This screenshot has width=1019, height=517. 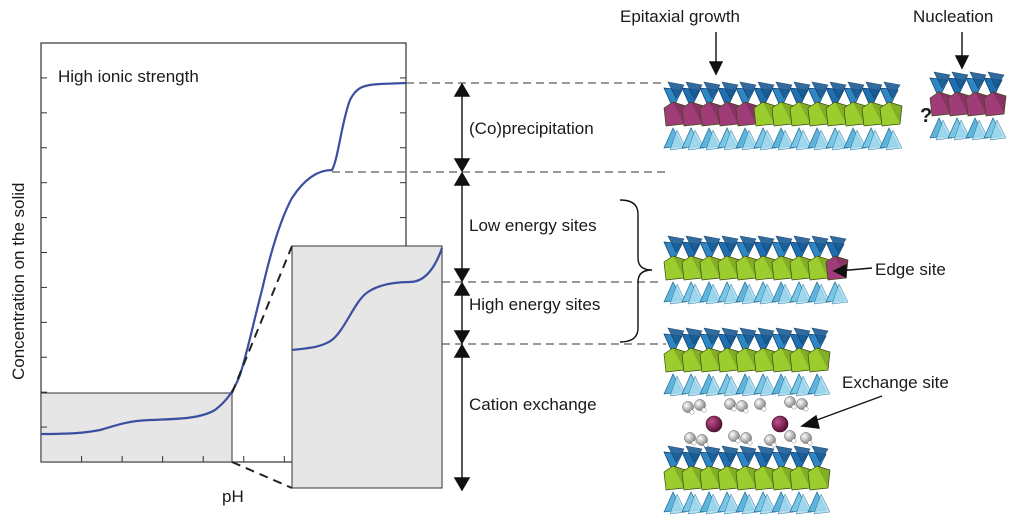 I want to click on label-edge-site: Edge site, so click(x=910, y=269).